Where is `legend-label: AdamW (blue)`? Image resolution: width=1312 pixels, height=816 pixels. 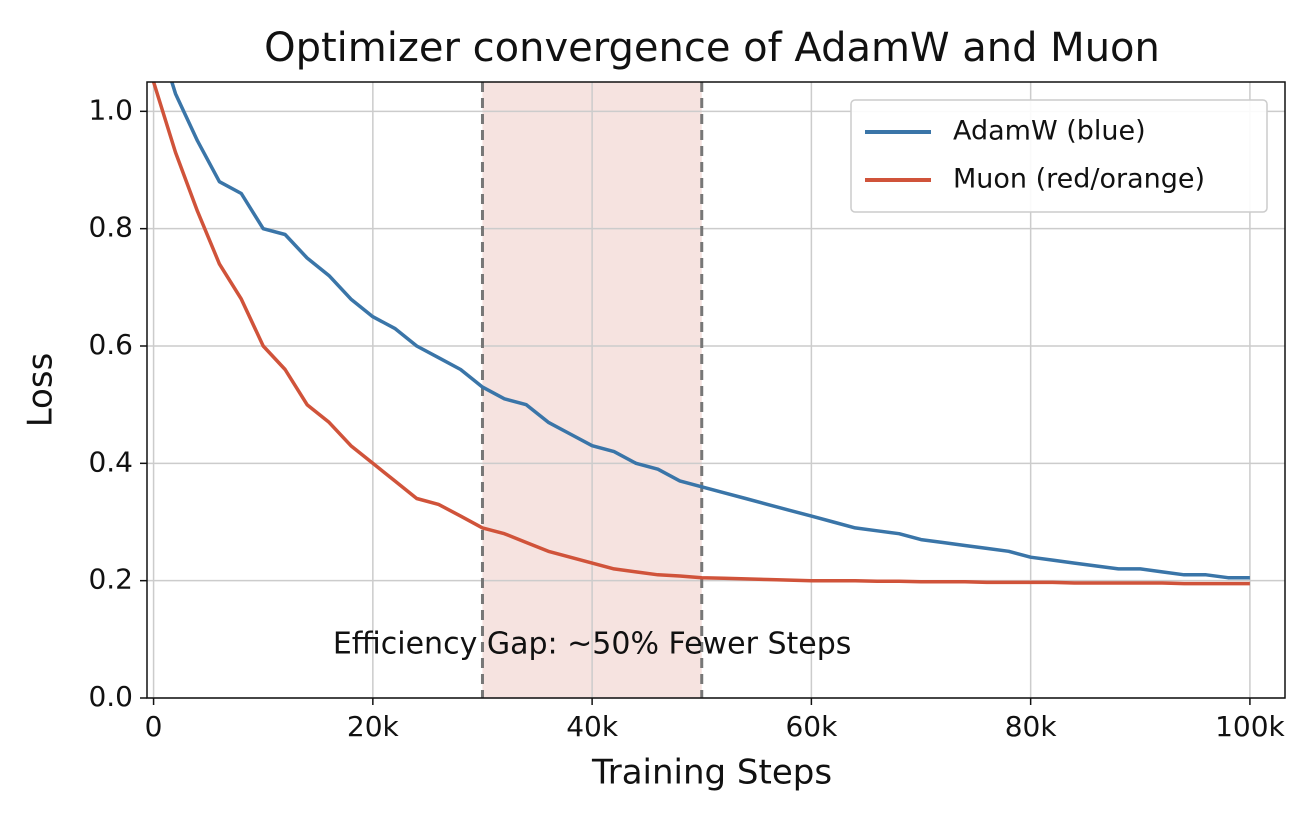 legend-label: AdamW (blue) is located at coordinates (1049, 131).